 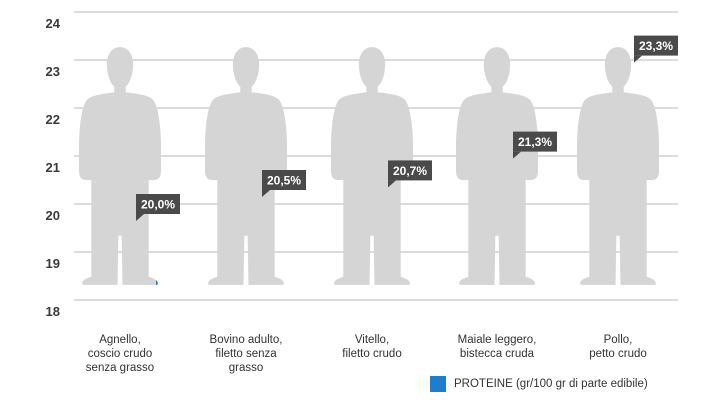 I want to click on bar-figure: 21,3%, so click(x=506, y=166).